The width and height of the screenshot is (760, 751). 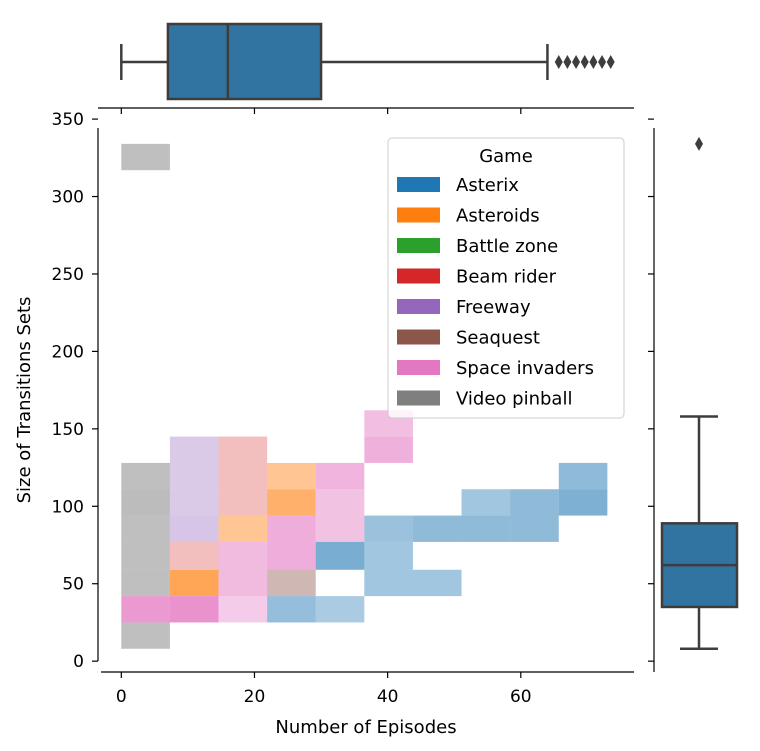 I want to click on x-tick-label: 0, so click(x=121, y=697).